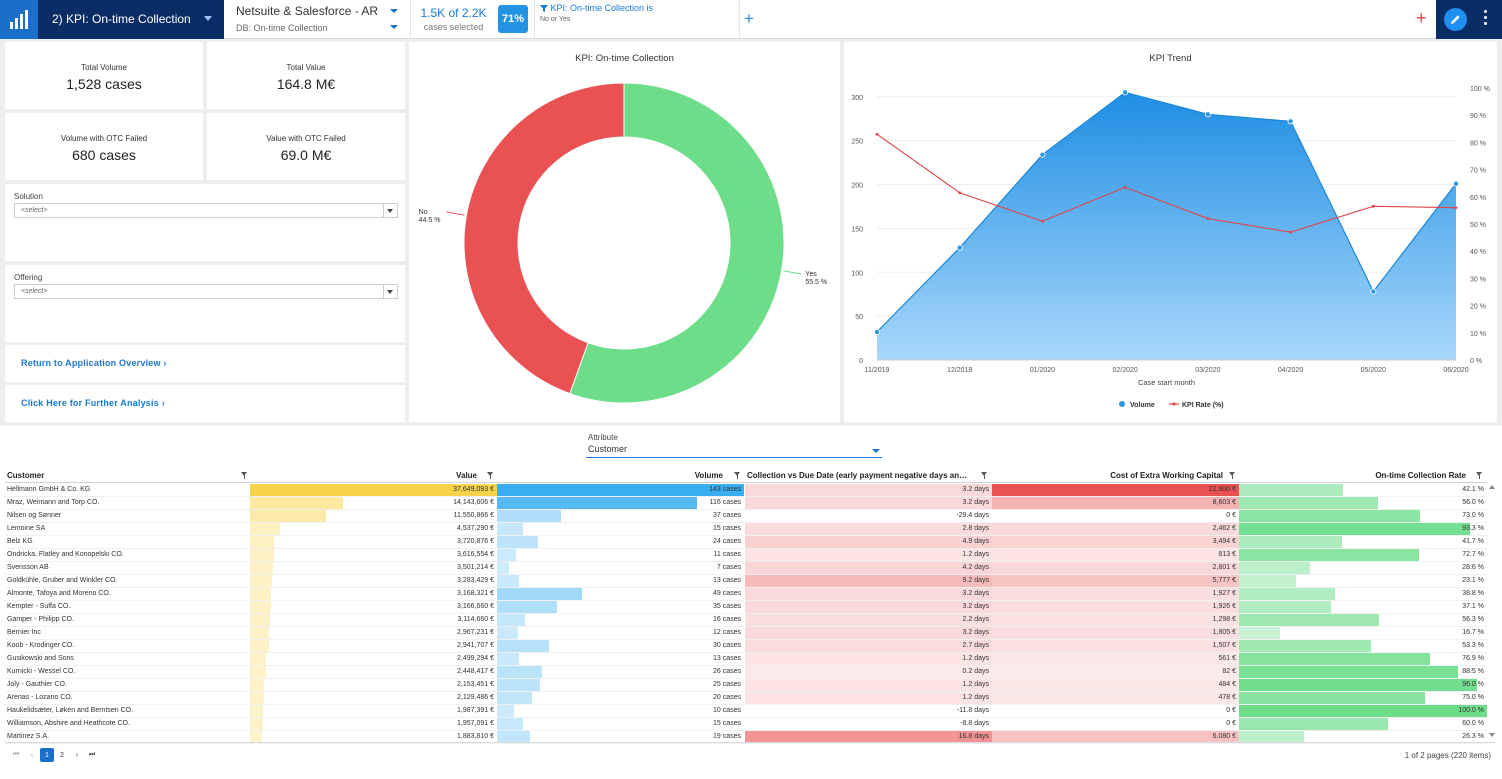 The width and height of the screenshot is (1502, 779). What do you see at coordinates (19, 19) in the screenshot?
I see `app-logo-icon` at bounding box center [19, 19].